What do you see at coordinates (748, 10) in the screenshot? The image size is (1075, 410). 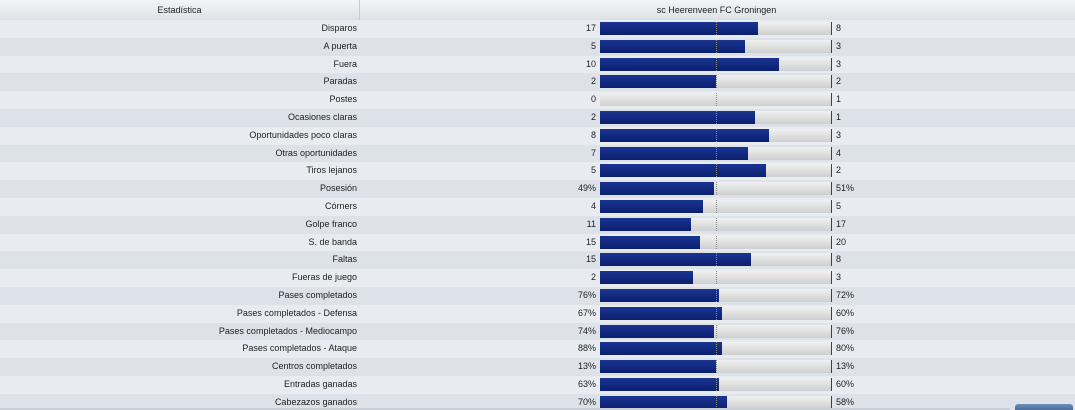 I see `away-team-name: FC Groningen` at bounding box center [748, 10].